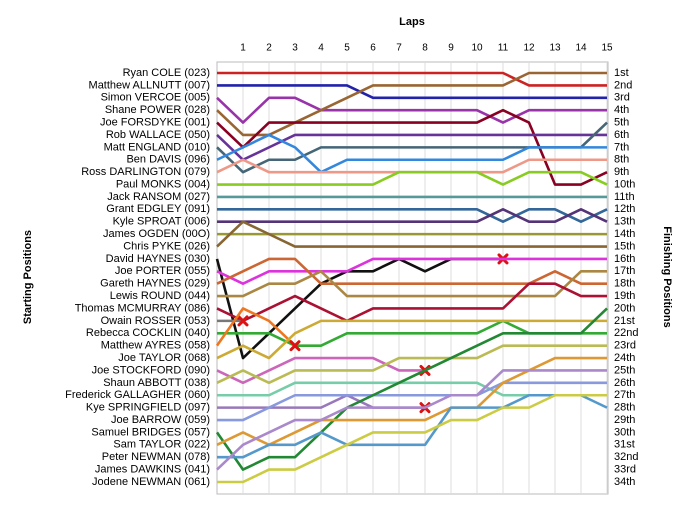 This screenshot has width=700, height=510. I want to click on driver-label: Jack RANSOM (027), so click(158, 197).